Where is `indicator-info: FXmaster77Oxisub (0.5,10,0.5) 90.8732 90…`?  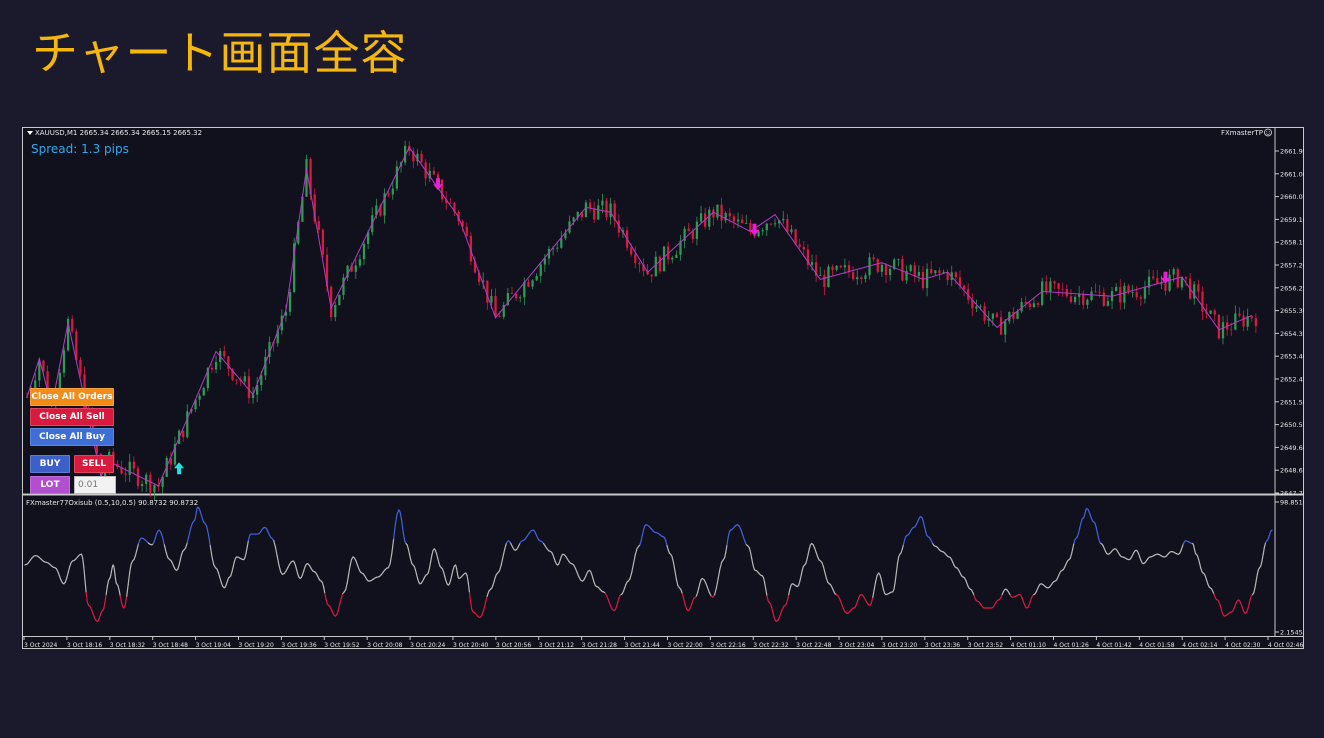
indicator-info: FXmaster77Oxisub (0.5,10,0.5) 90.8732 90… is located at coordinates (112, 503).